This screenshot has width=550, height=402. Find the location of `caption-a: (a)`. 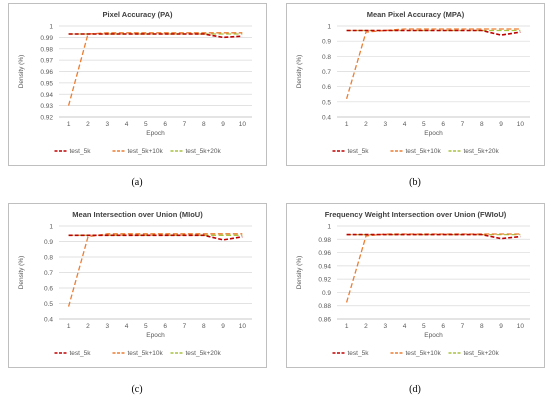

caption-a: (a) is located at coordinates (137, 182).